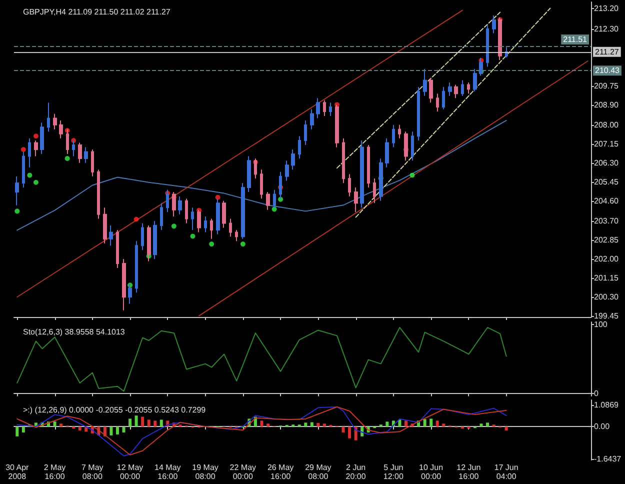 This screenshot has width=625, height=484. I want to click on x-tick-label: 10 Jun 00:00, so click(431, 472).